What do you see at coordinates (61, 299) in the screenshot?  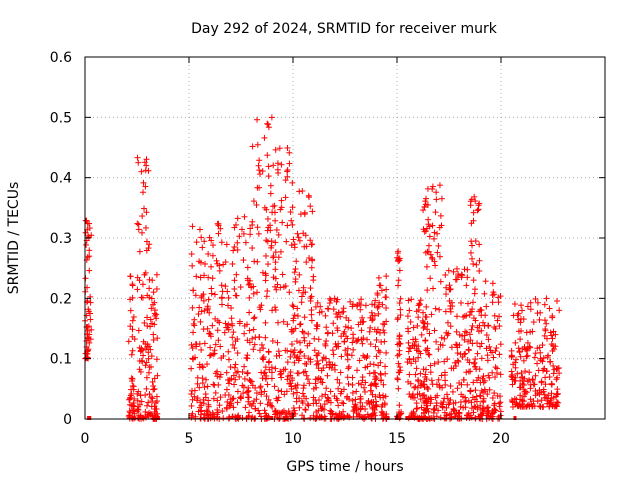 I see `y-tick-label: 0.2` at bounding box center [61, 299].